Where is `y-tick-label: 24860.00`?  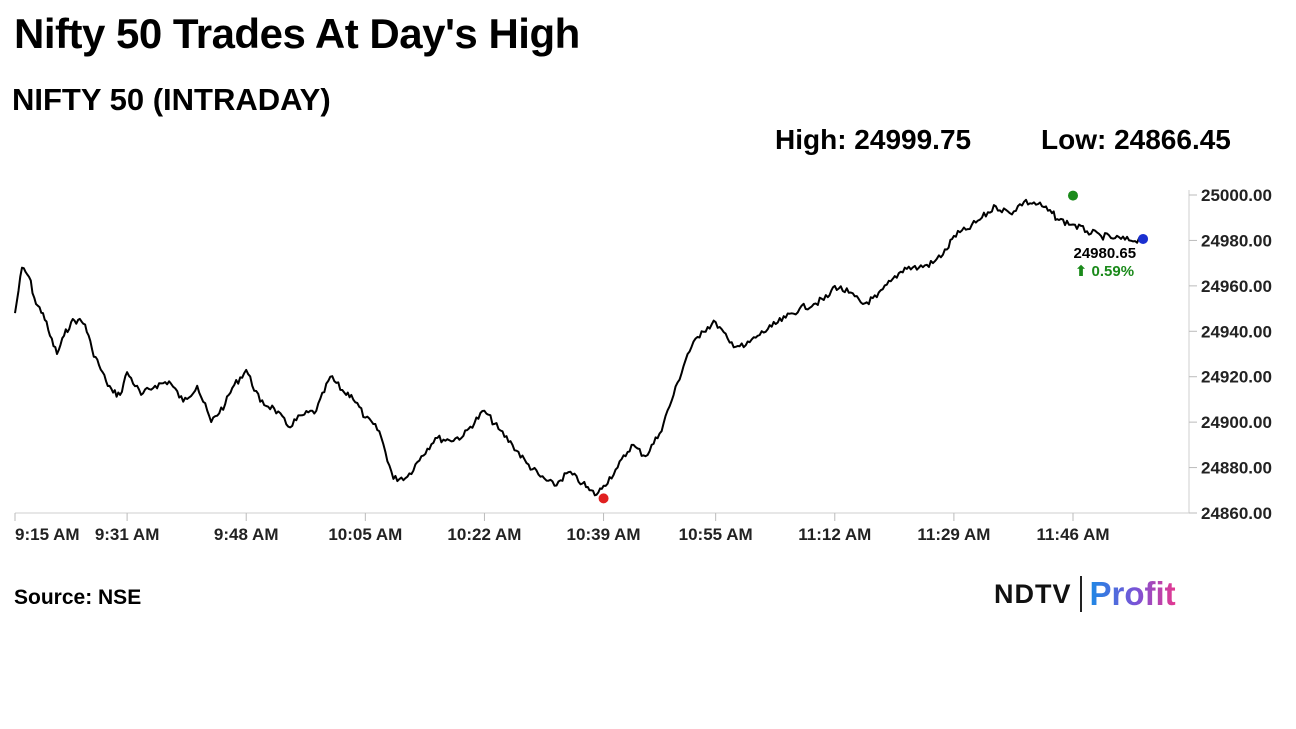
y-tick-label: 24860.00 is located at coordinates (1236, 513).